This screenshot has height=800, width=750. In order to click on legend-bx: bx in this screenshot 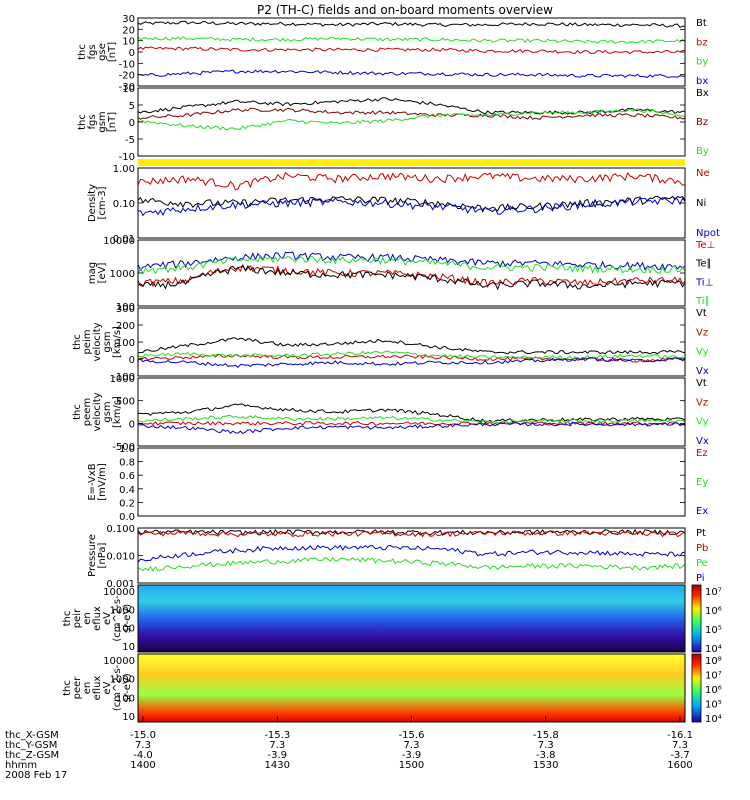, I will do `click(702, 81)`.